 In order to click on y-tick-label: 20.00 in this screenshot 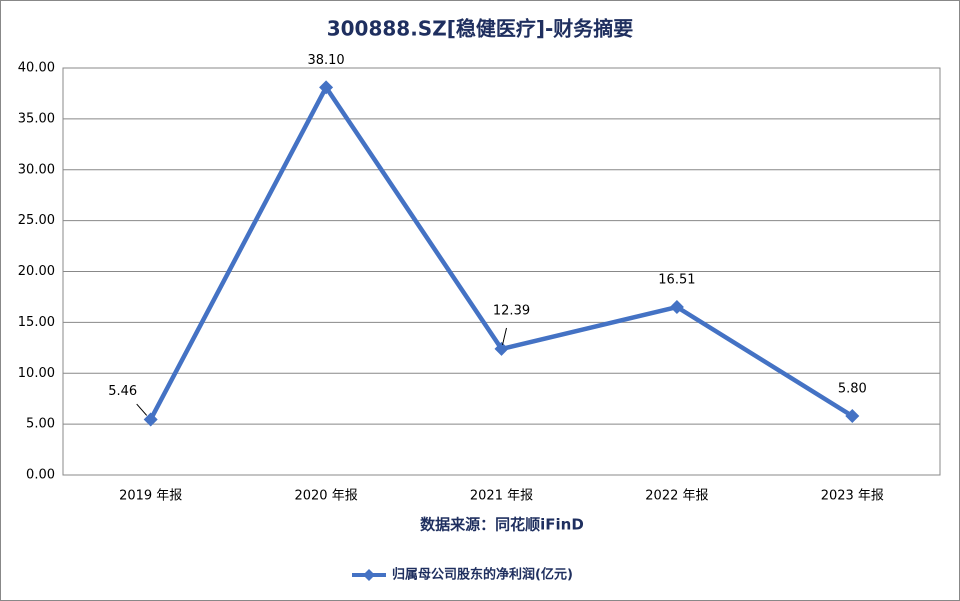, I will do `click(36, 271)`.